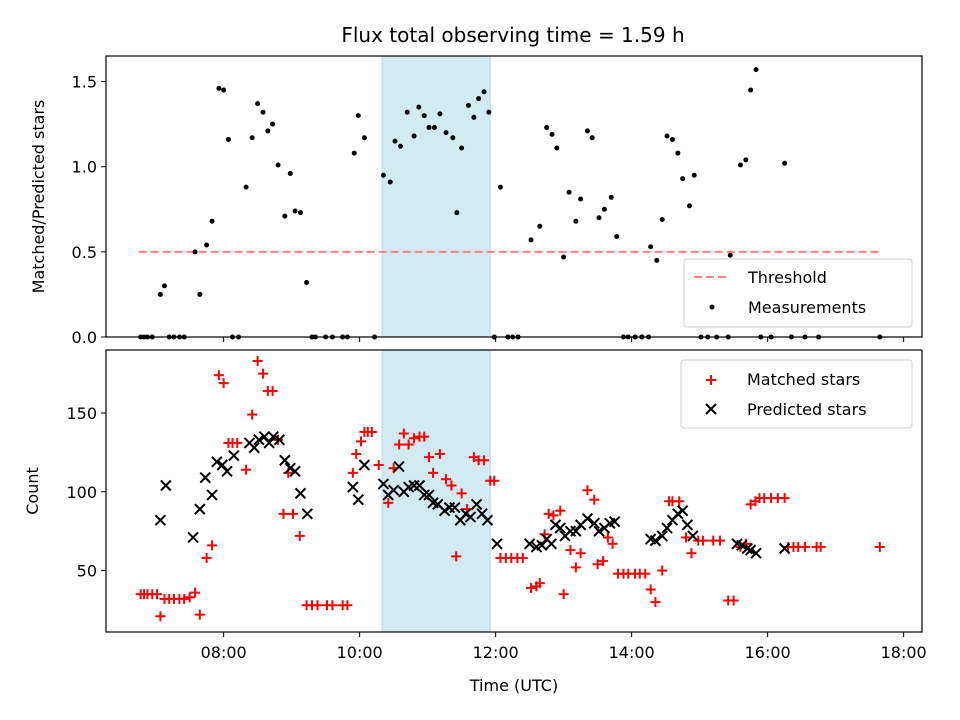 This screenshot has width=960, height=720. Describe the element at coordinates (513, 685) in the screenshot. I see `x-axis-label: Time (UTC)` at that location.